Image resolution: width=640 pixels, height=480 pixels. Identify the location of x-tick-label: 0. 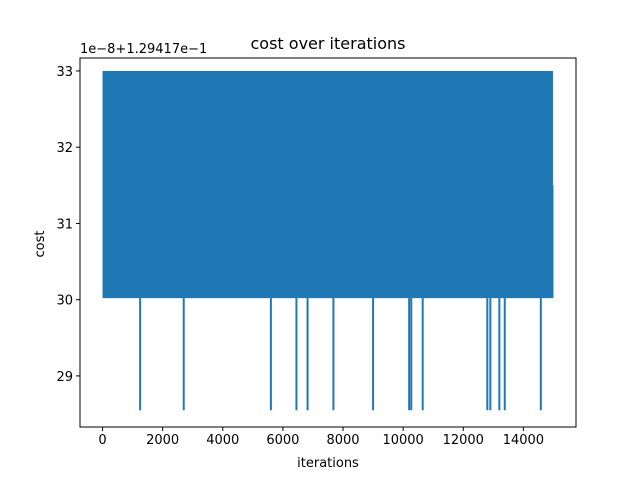
(102, 440).